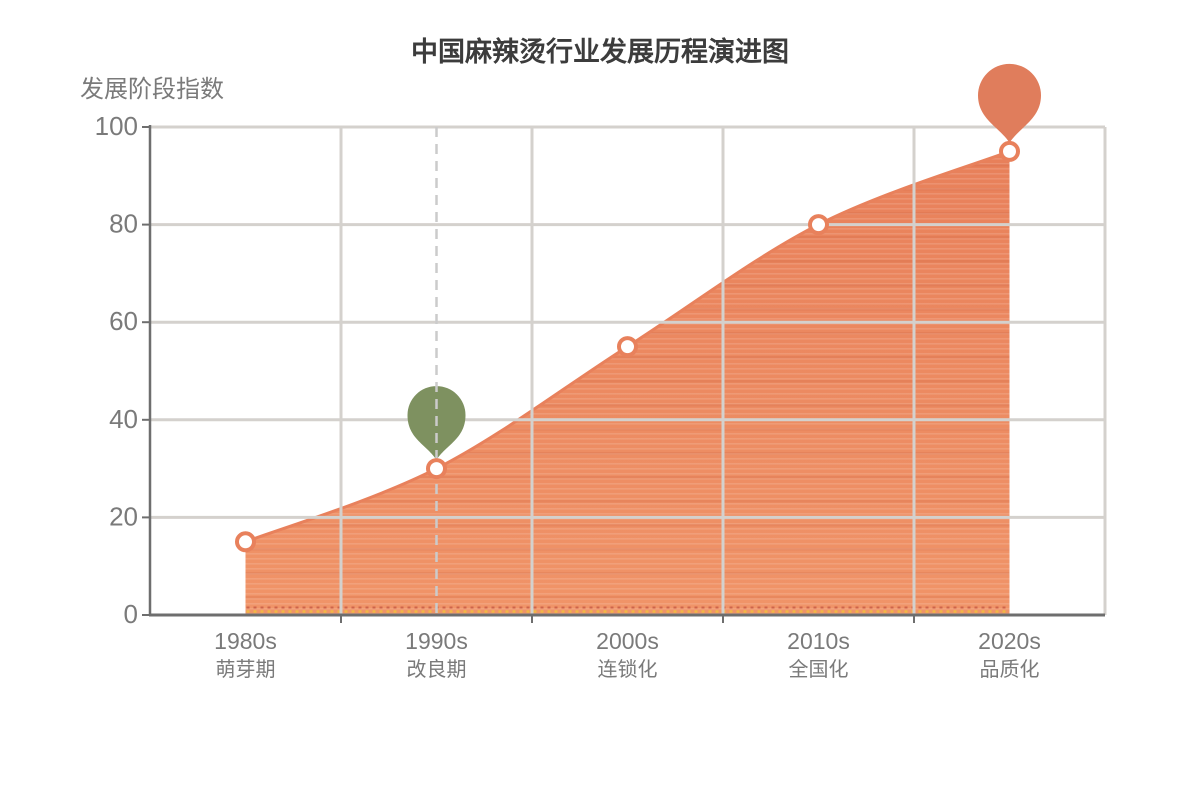  Describe the element at coordinates (131, 614) in the screenshot. I see `y-tick-0: 0` at that location.